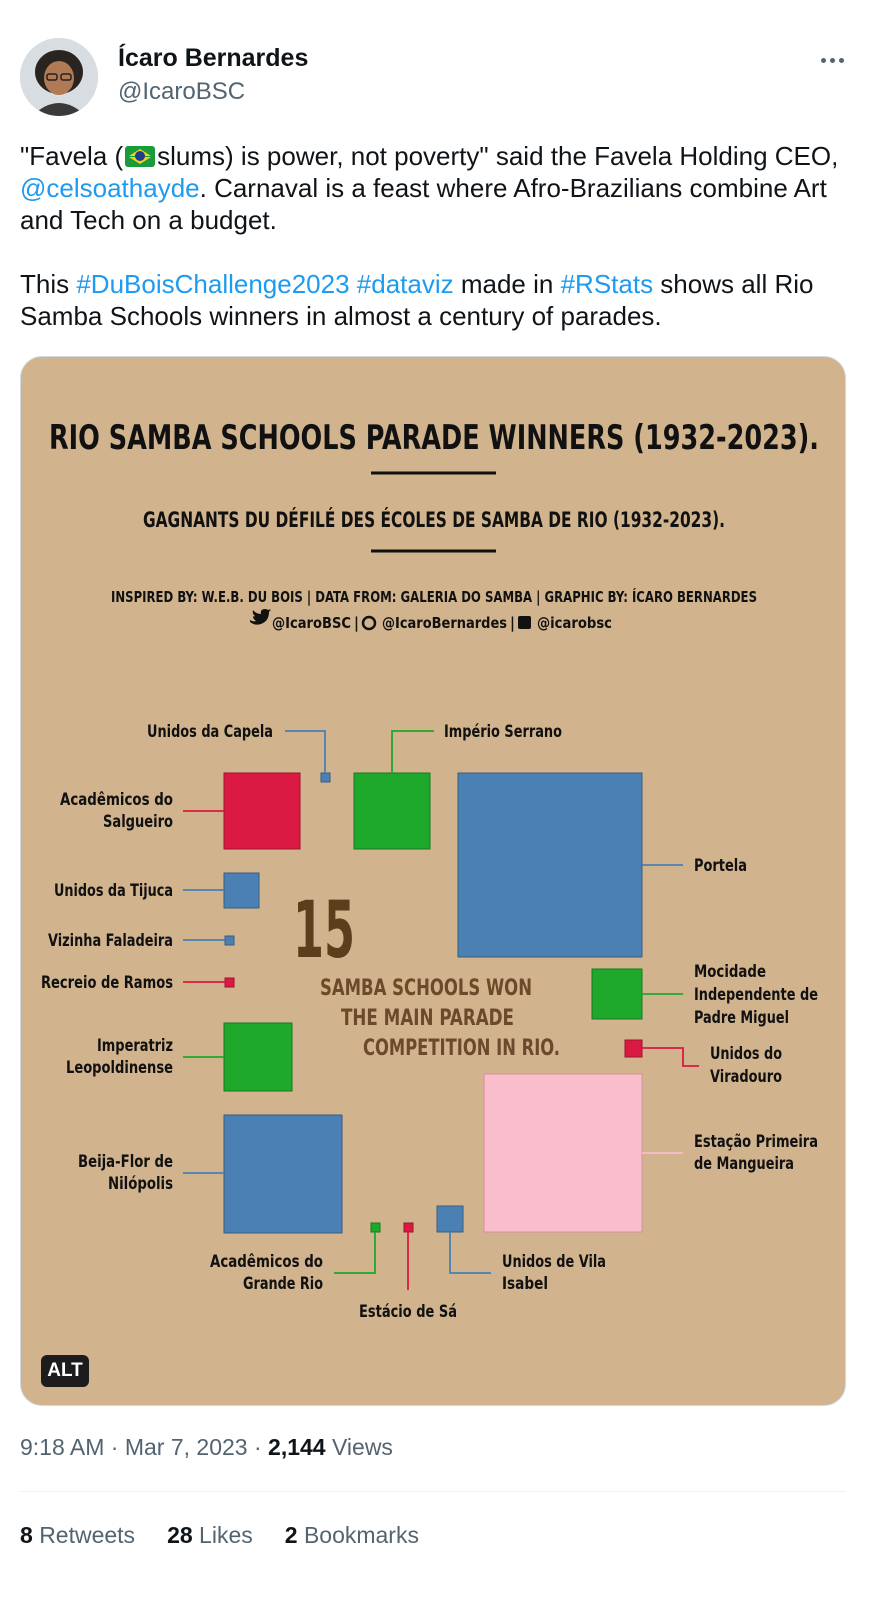 The image size is (884, 1601). Describe the element at coordinates (119, 1068) in the screenshot. I see `label-imperatriz-leopoldinense: Leopoldinense` at that location.